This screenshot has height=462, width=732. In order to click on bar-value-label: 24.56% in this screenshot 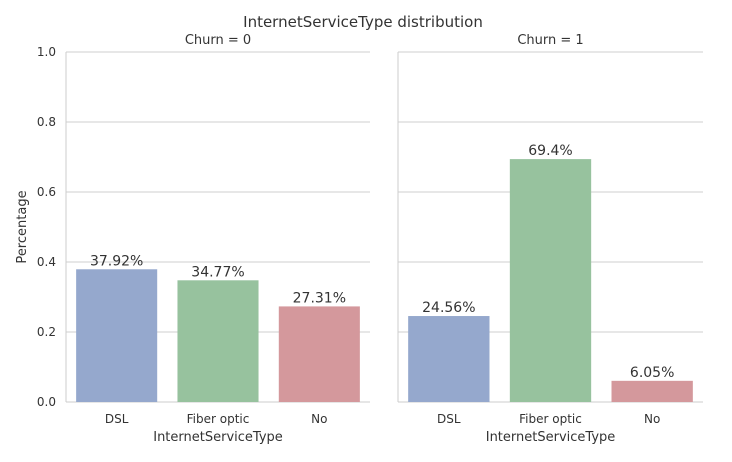, I will do `click(448, 308)`.